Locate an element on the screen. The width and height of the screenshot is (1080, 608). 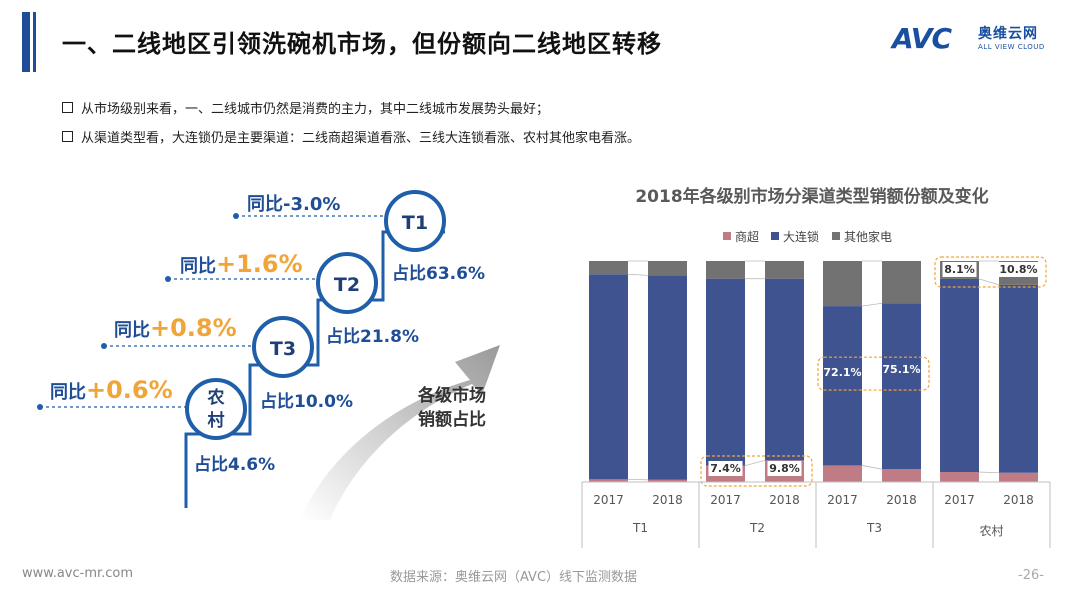
yoy-t2: 同比+1.6% is located at coordinates (241, 264).